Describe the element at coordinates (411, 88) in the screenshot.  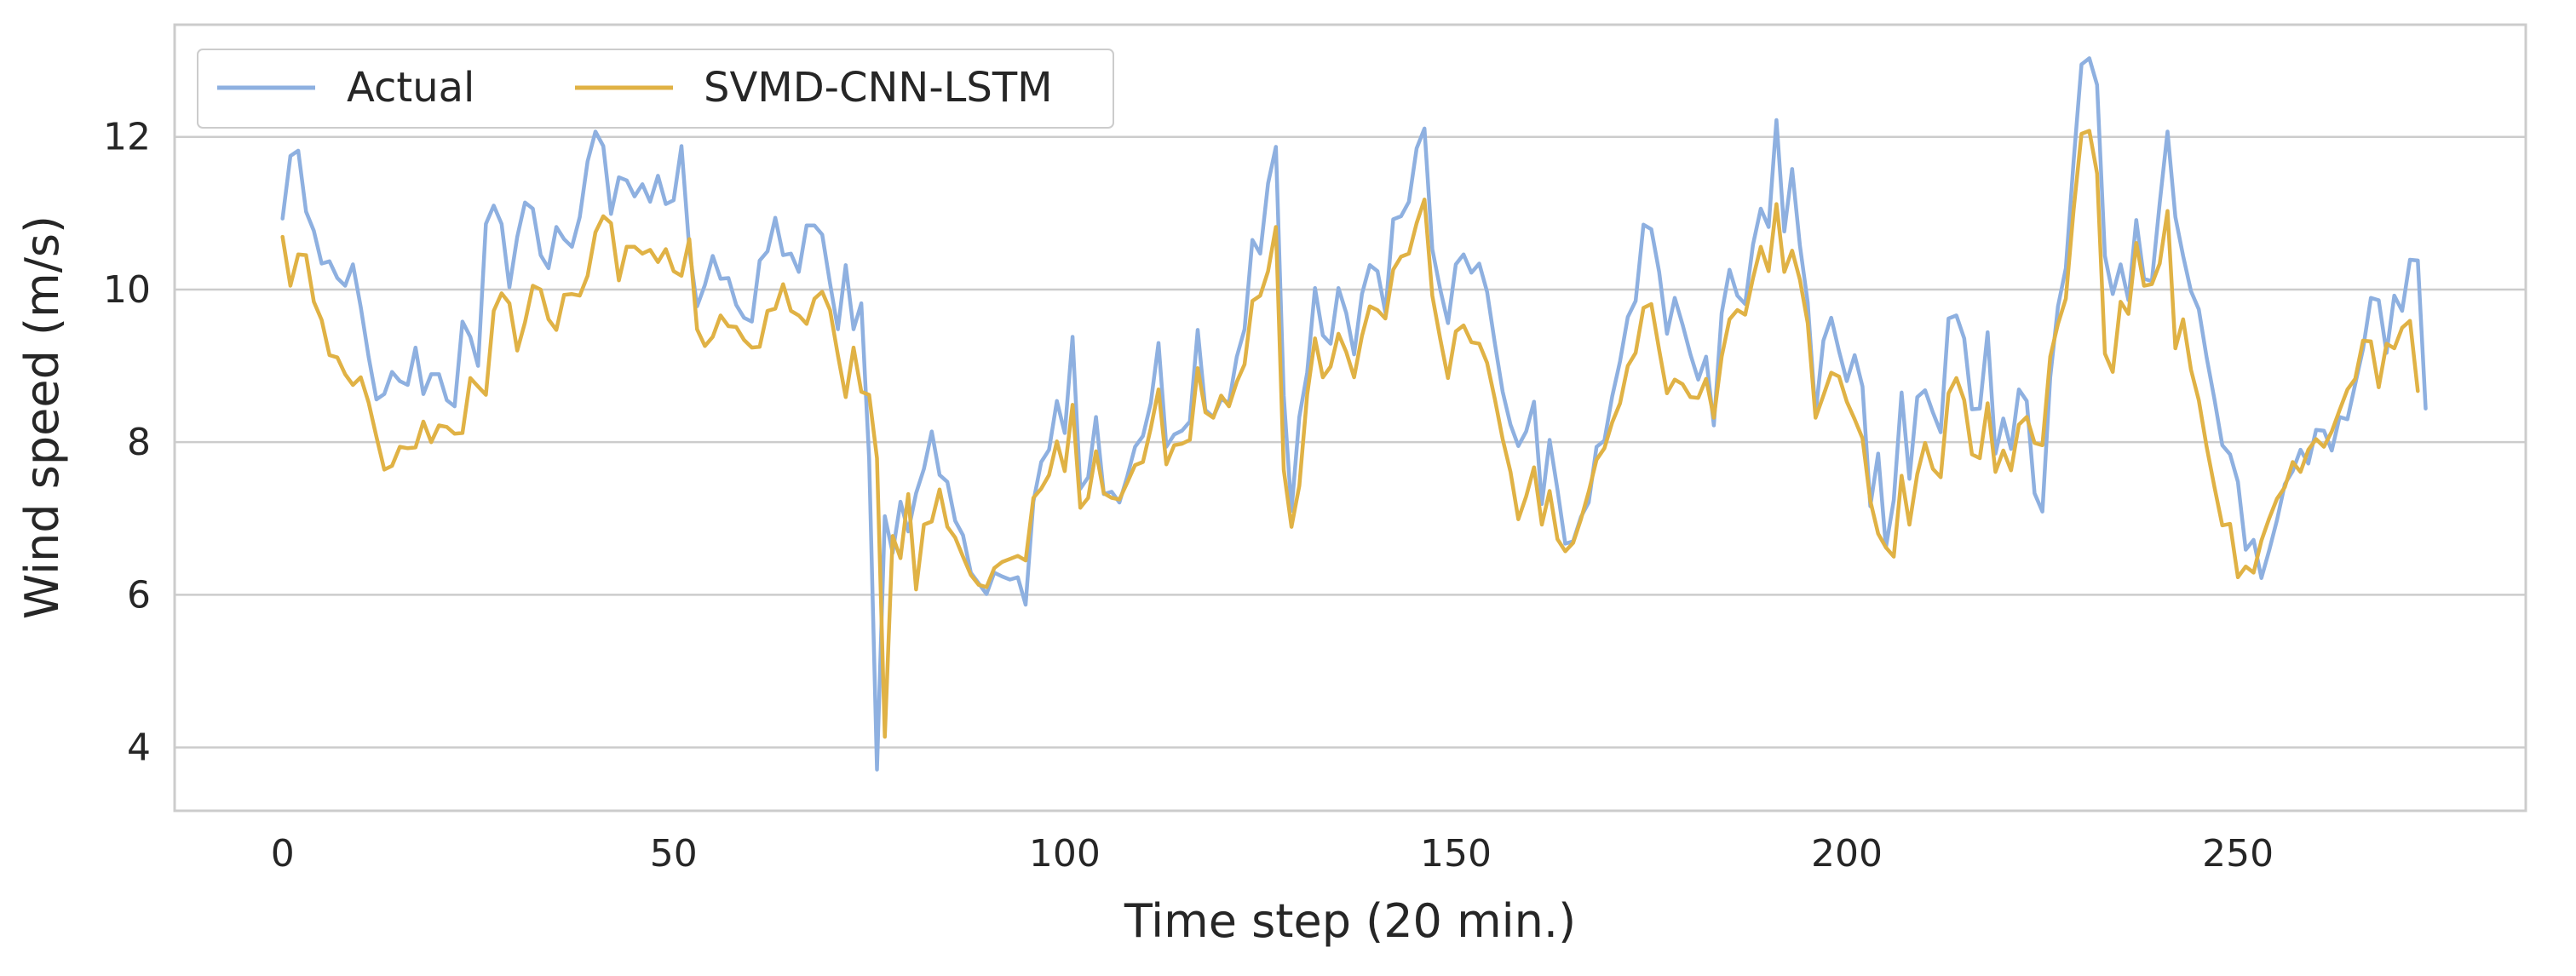
I see `legend-label-actual: Actual` at that location.